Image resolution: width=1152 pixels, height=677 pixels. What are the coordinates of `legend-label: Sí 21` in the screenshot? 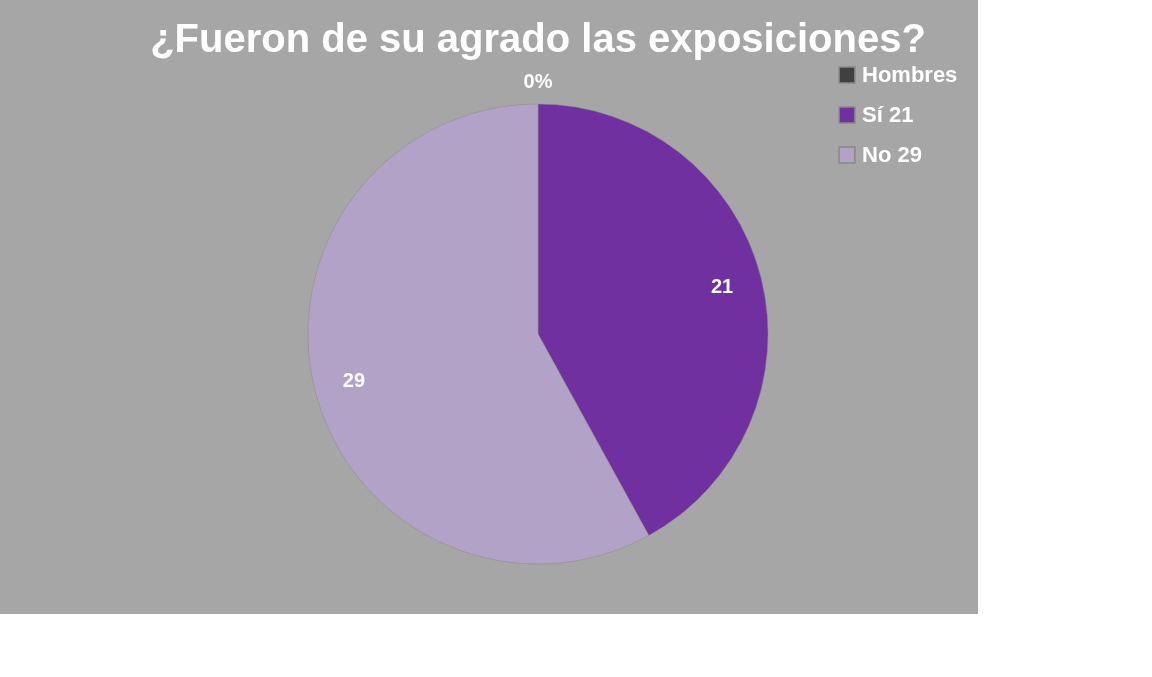 It's located at (888, 114).